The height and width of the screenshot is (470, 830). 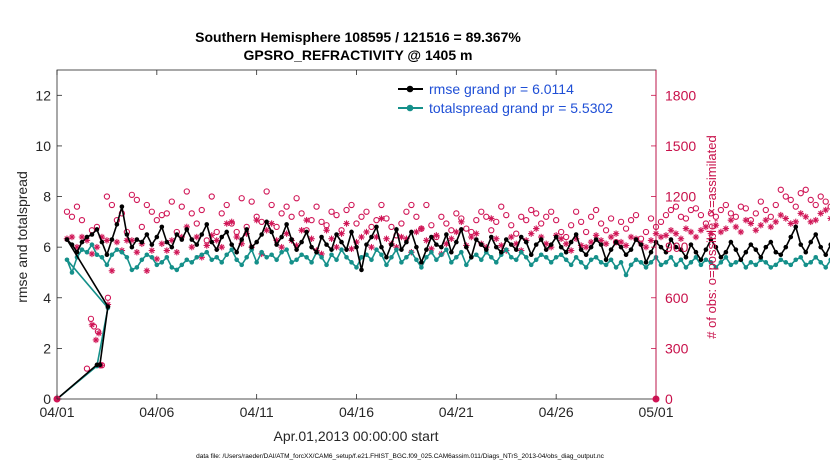 I want to click on y-tick-label: 2, so click(x=47, y=348).